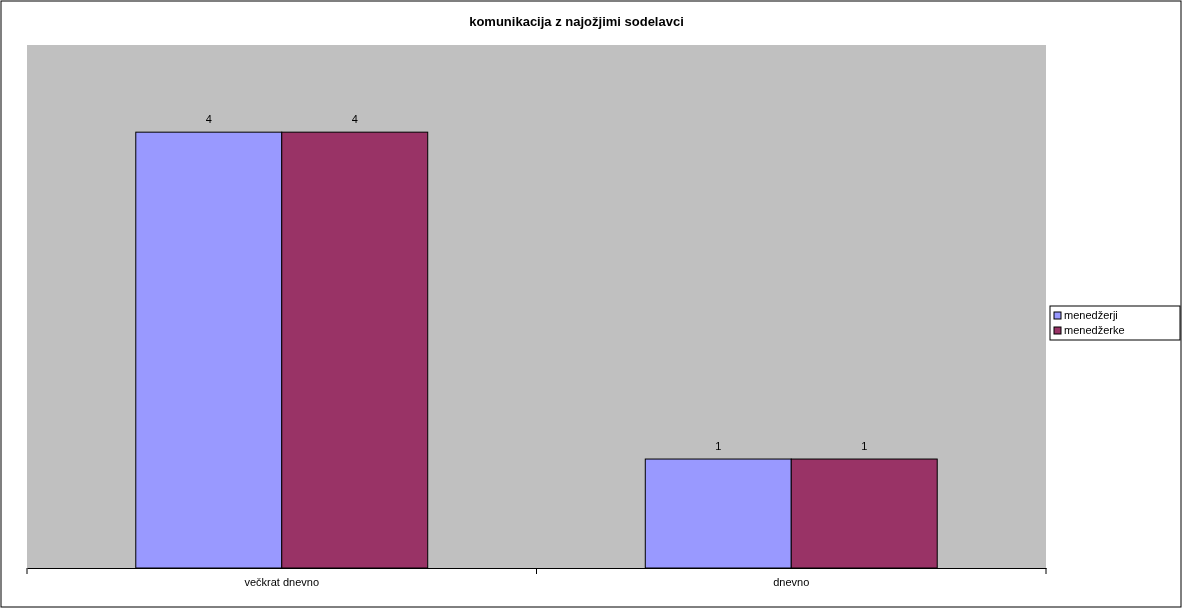  I want to click on legend-label: menedžerji, so click(1091, 315).